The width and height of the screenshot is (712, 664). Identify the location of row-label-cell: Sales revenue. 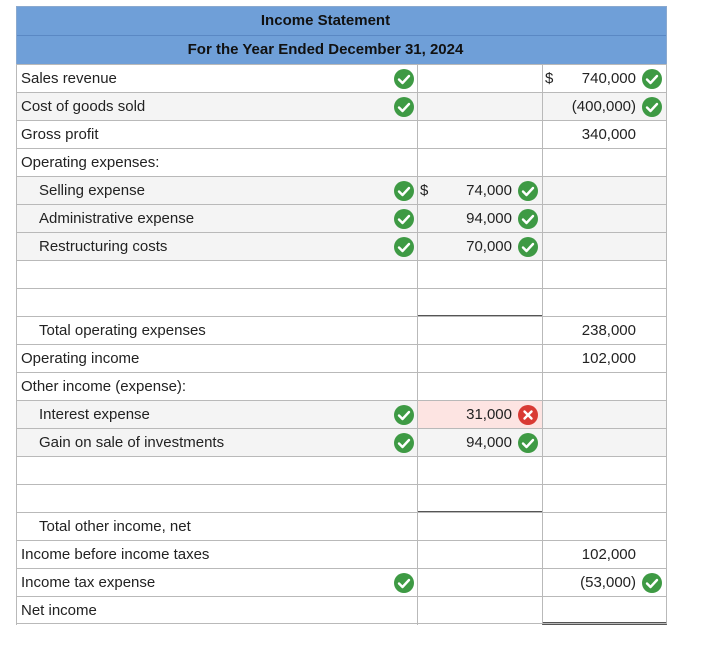
(216, 79).